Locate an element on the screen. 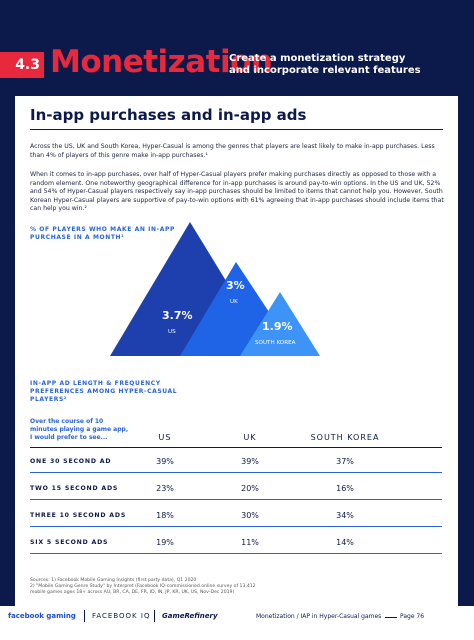 Image resolution: width=474 pixels, height=640 pixels. row-label: TWO 15 SECOND ADS is located at coordinates (74, 488).